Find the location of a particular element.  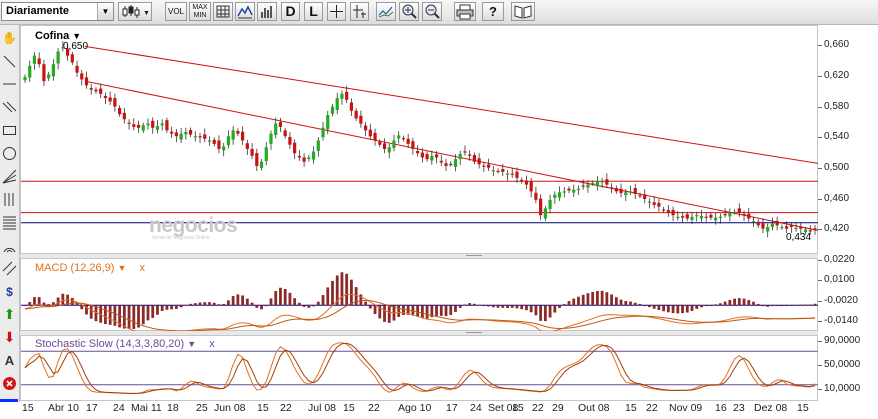

vertical-lines-icon is located at coordinates (9, 199).